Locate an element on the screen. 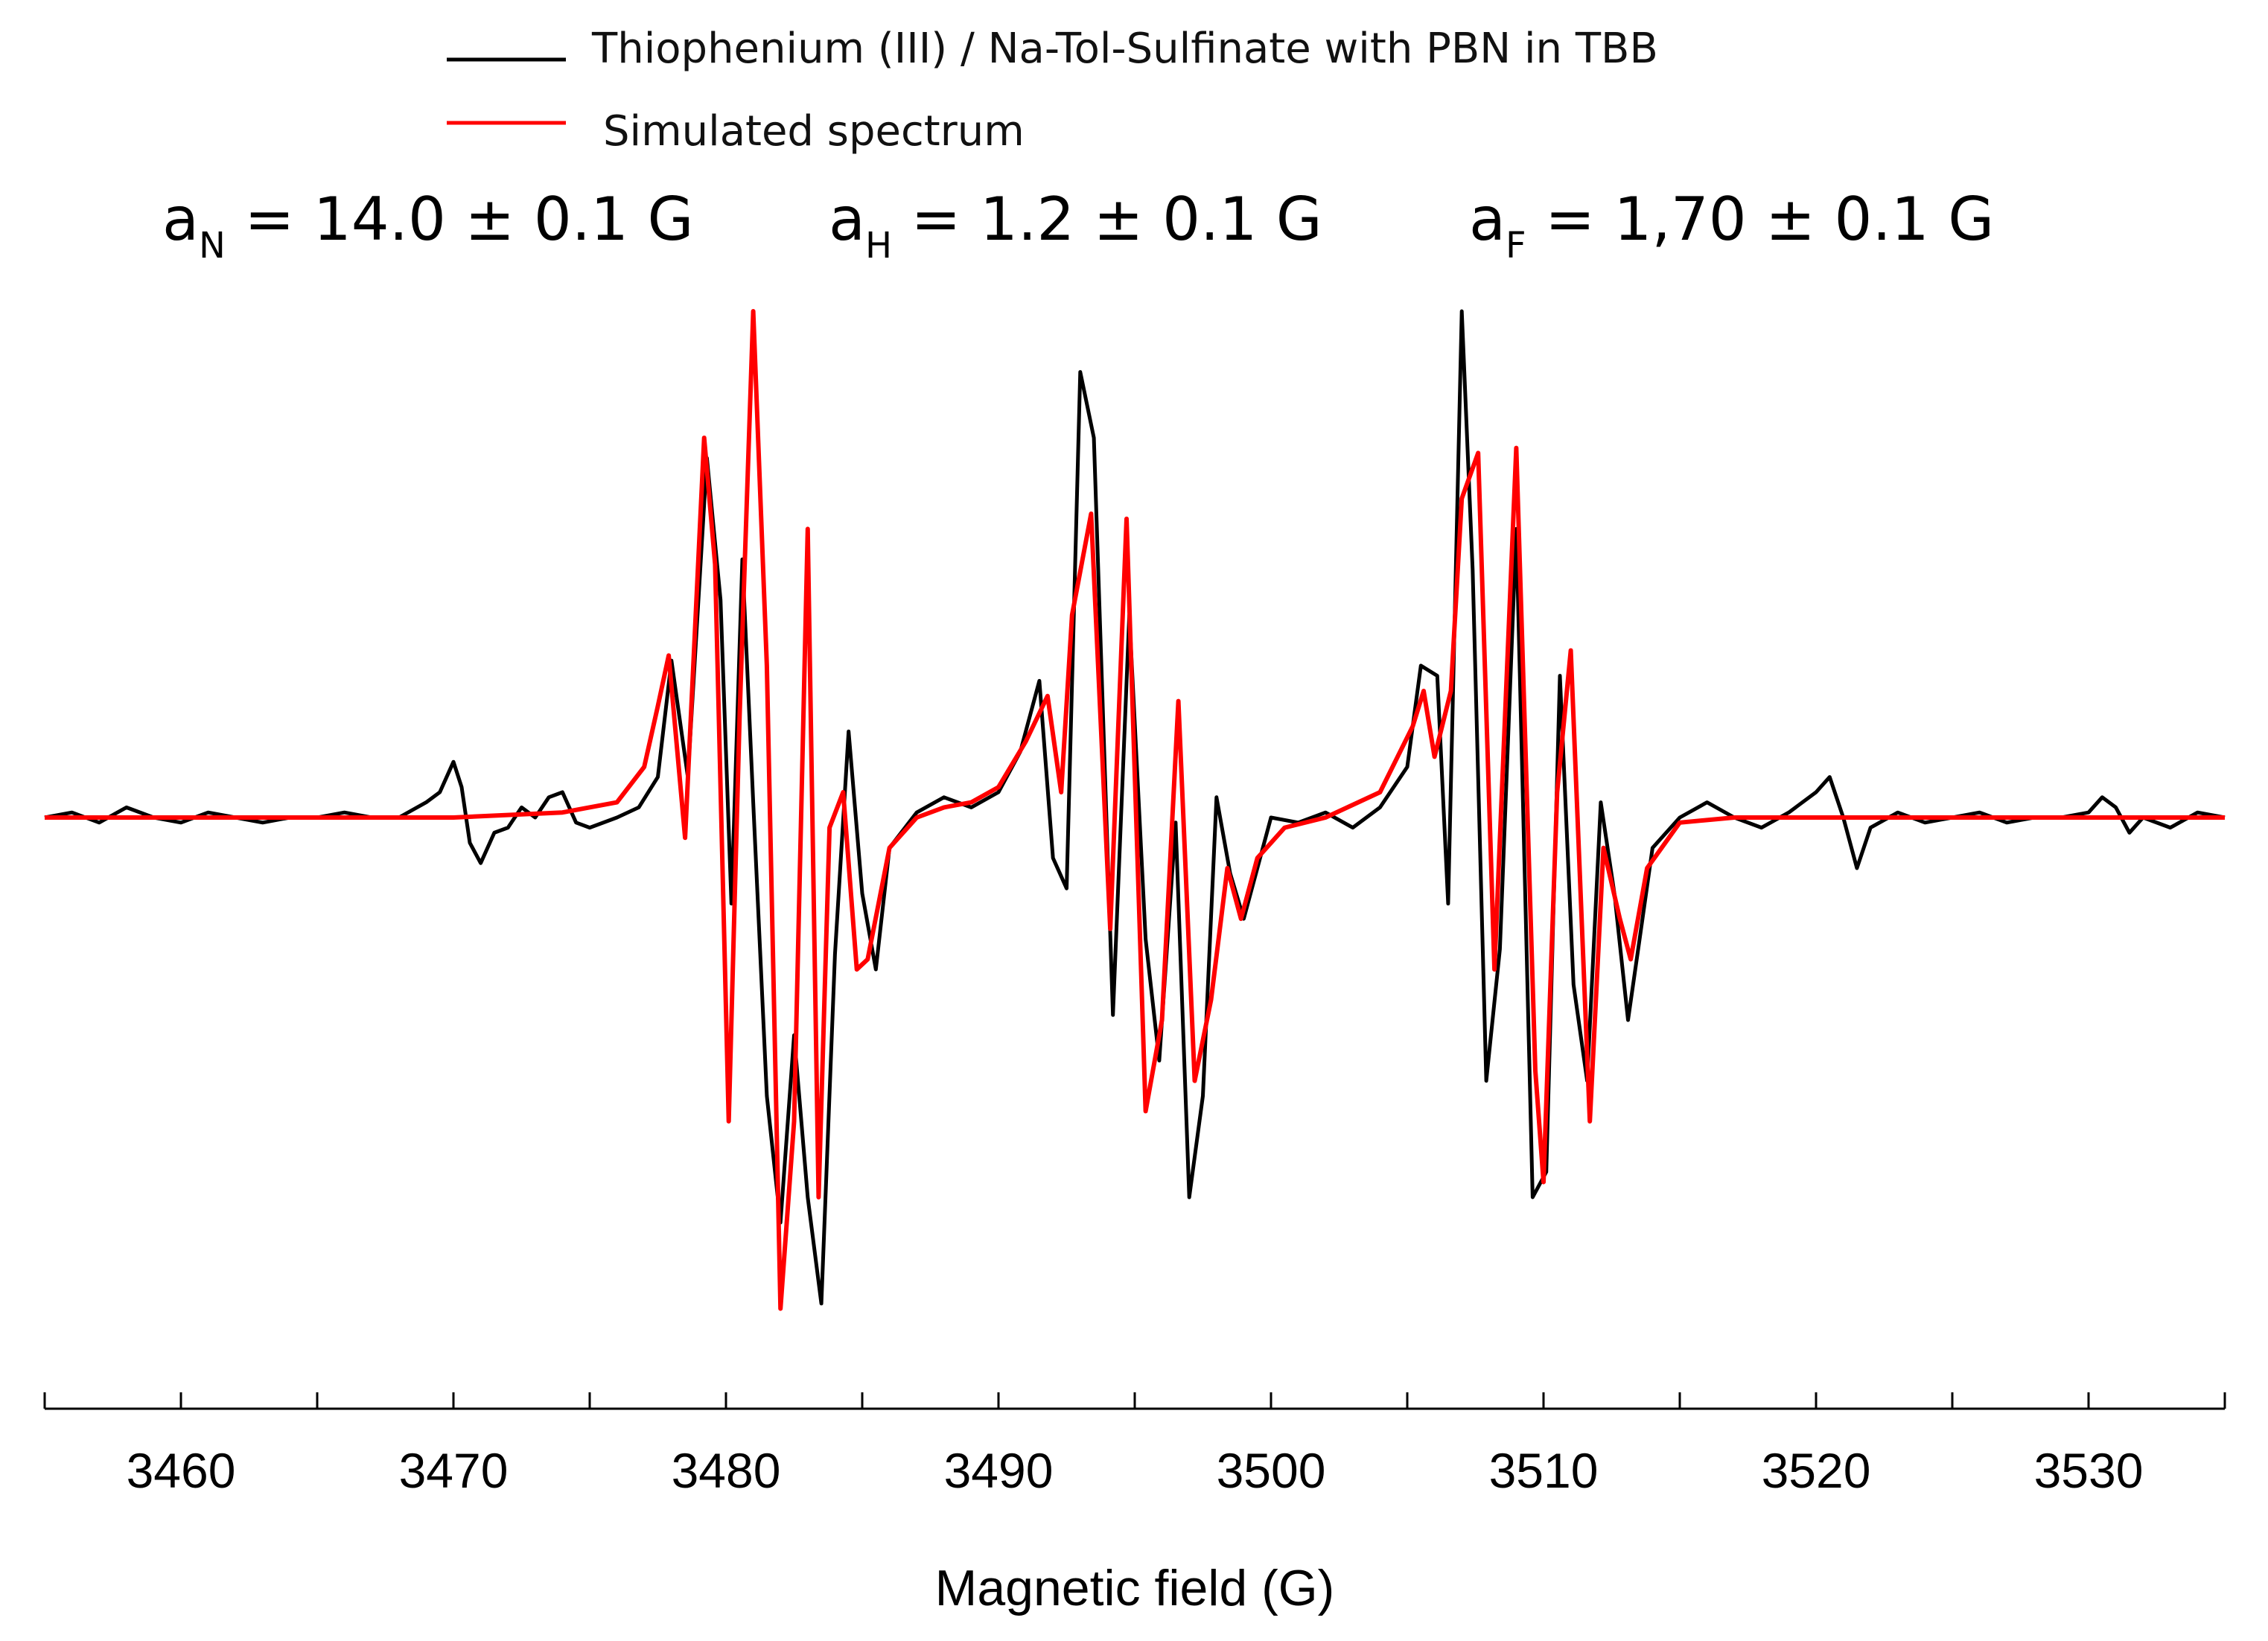 The image size is (2268, 1641). x-tick-label: 3520 is located at coordinates (1816, 1470).